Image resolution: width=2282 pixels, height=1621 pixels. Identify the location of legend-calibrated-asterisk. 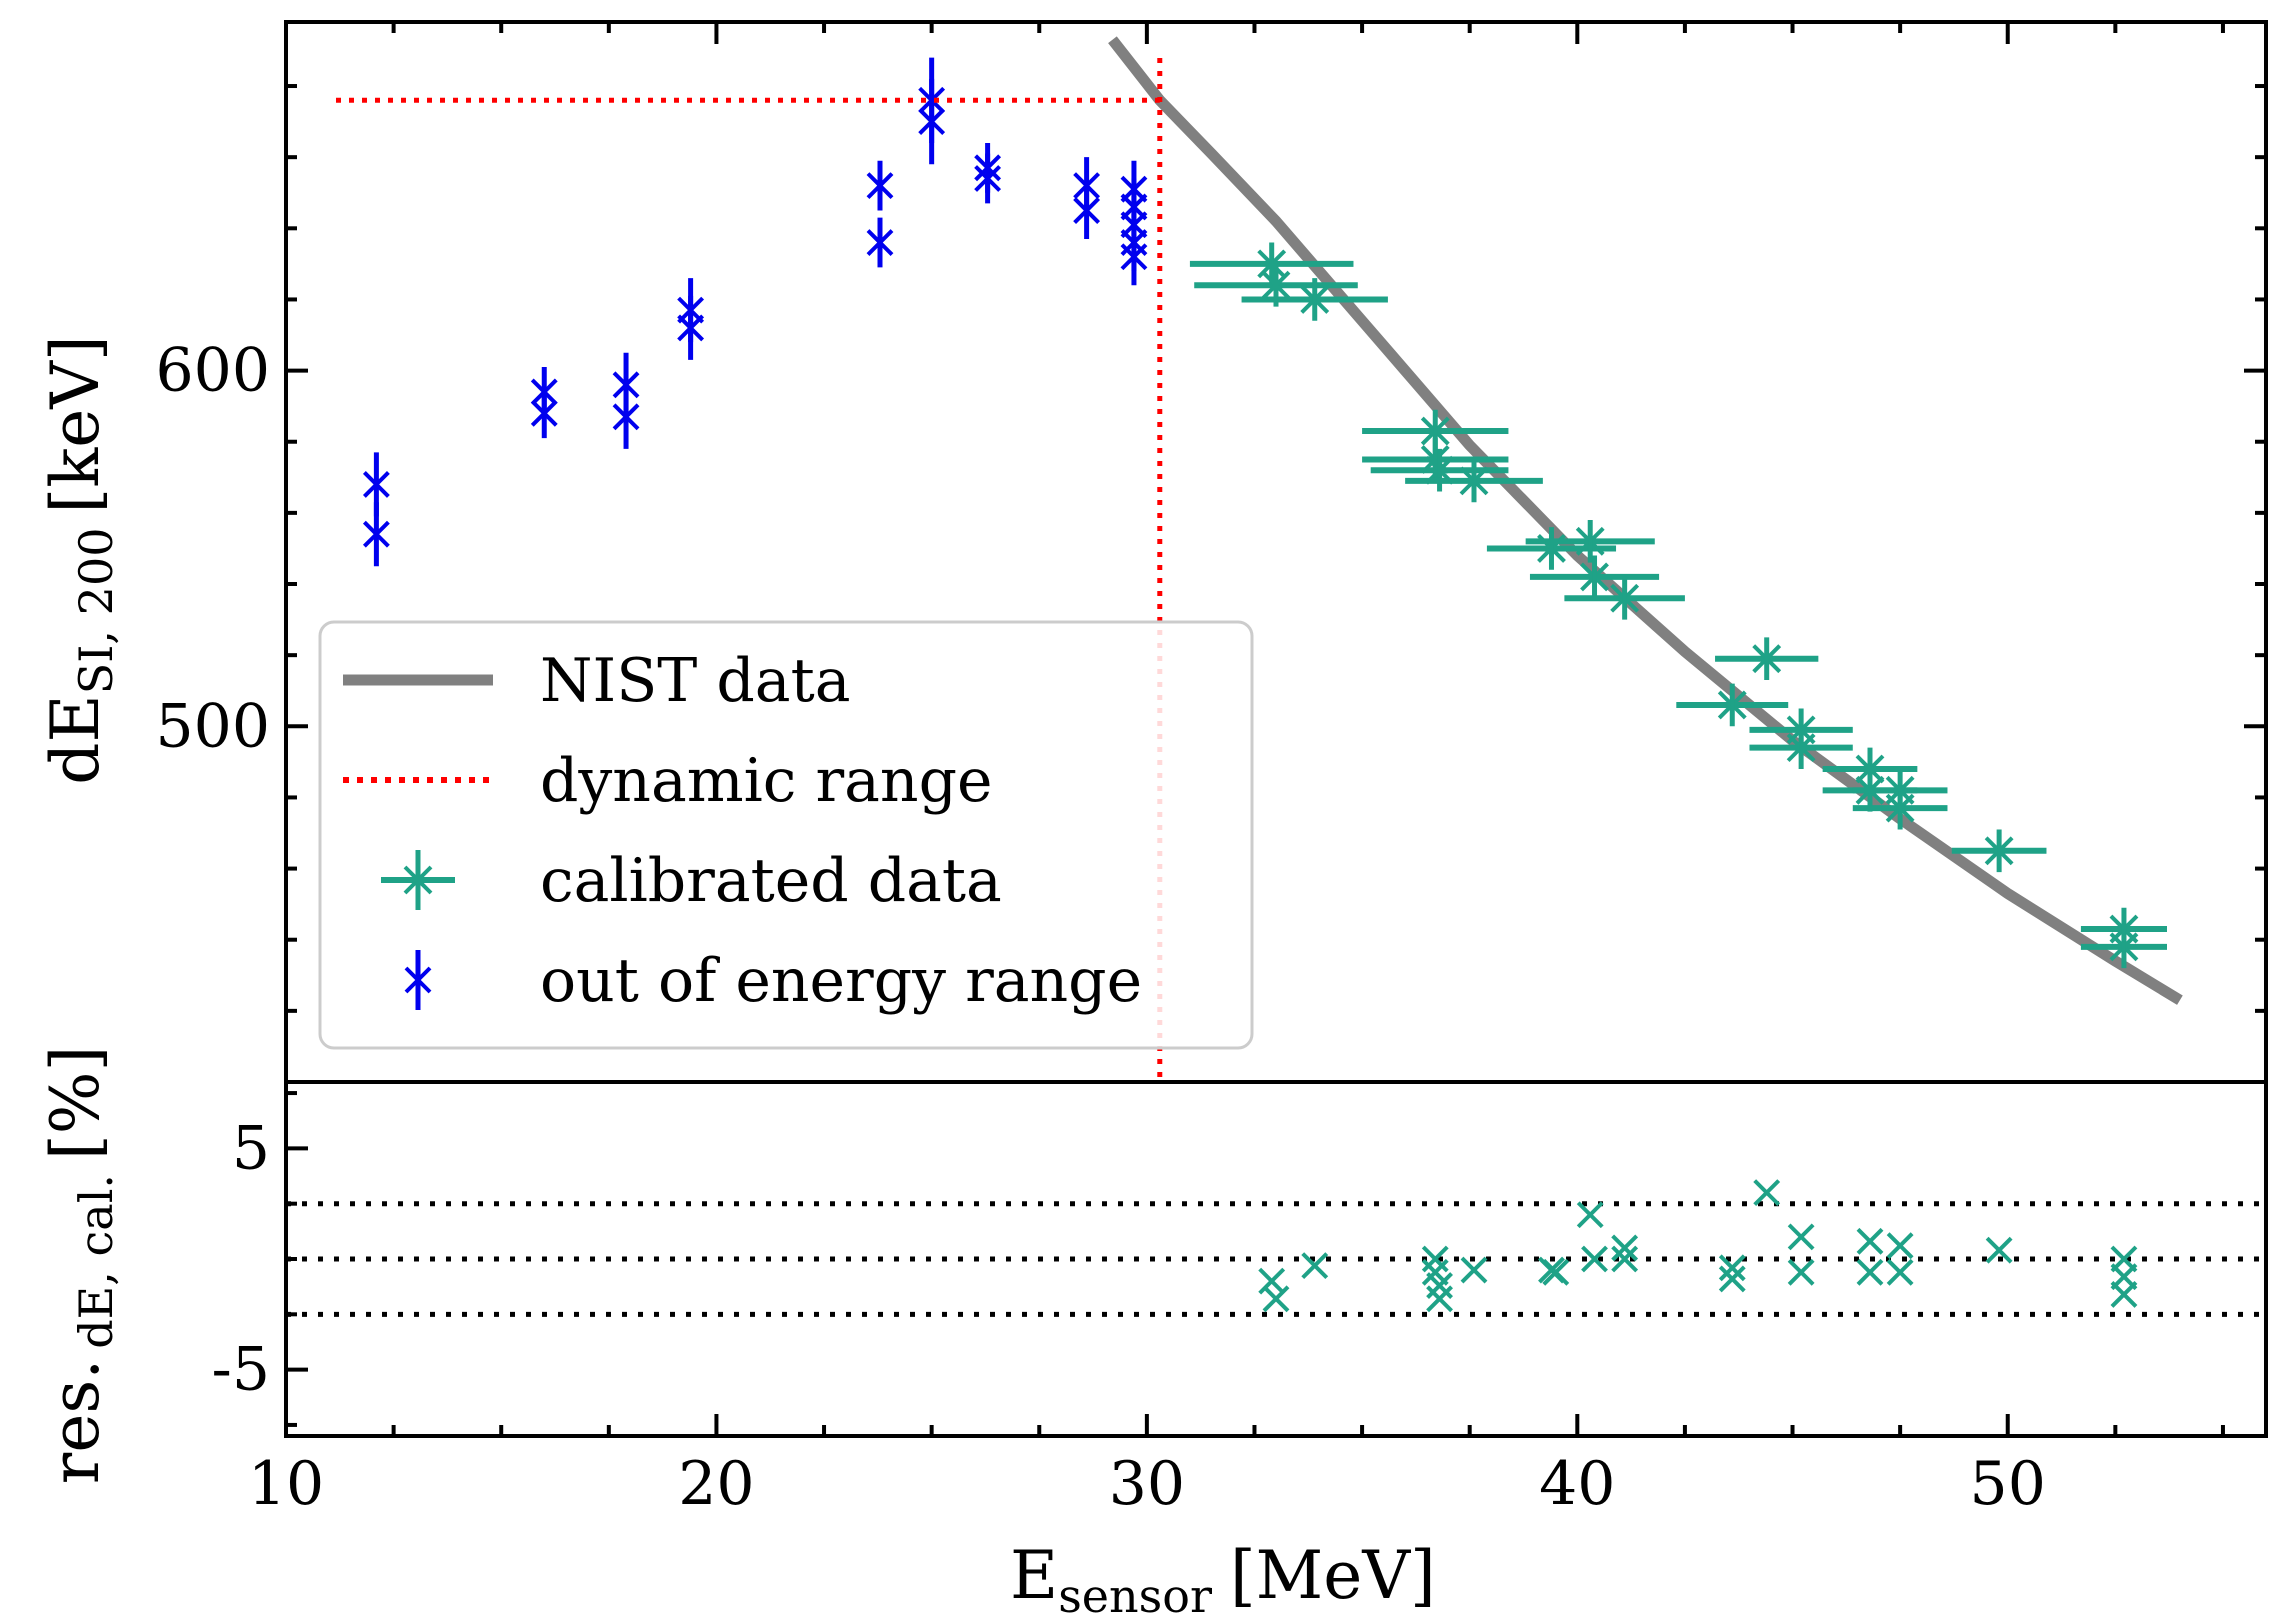
(418, 880).